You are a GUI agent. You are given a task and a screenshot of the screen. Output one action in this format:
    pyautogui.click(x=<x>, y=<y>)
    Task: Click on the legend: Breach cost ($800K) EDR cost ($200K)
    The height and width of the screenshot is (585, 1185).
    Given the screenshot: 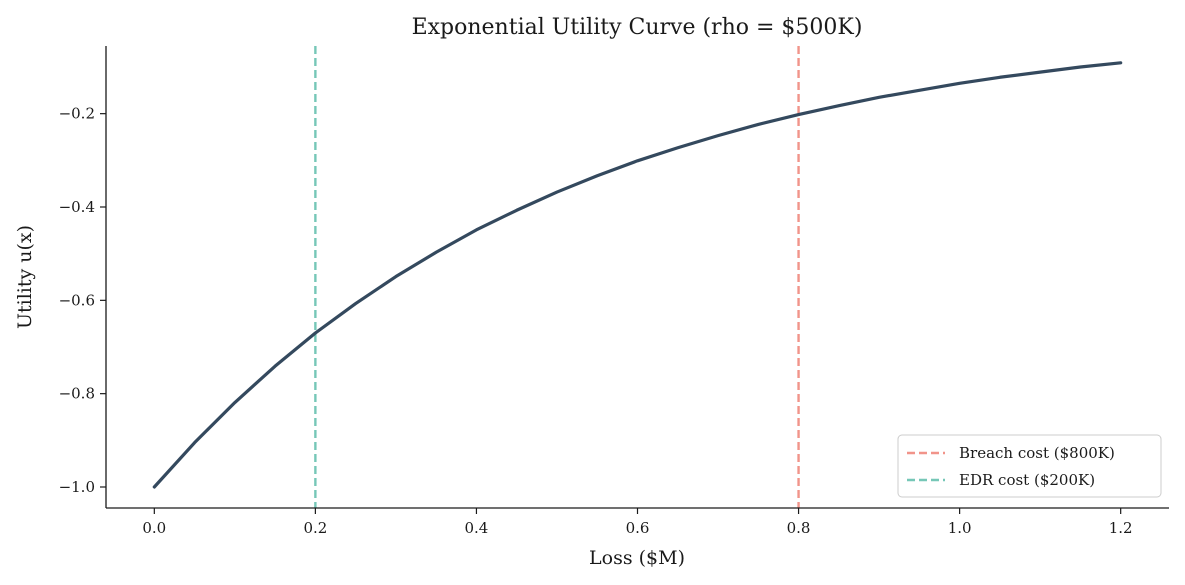 What is the action you would take?
    pyautogui.click(x=1029, y=466)
    